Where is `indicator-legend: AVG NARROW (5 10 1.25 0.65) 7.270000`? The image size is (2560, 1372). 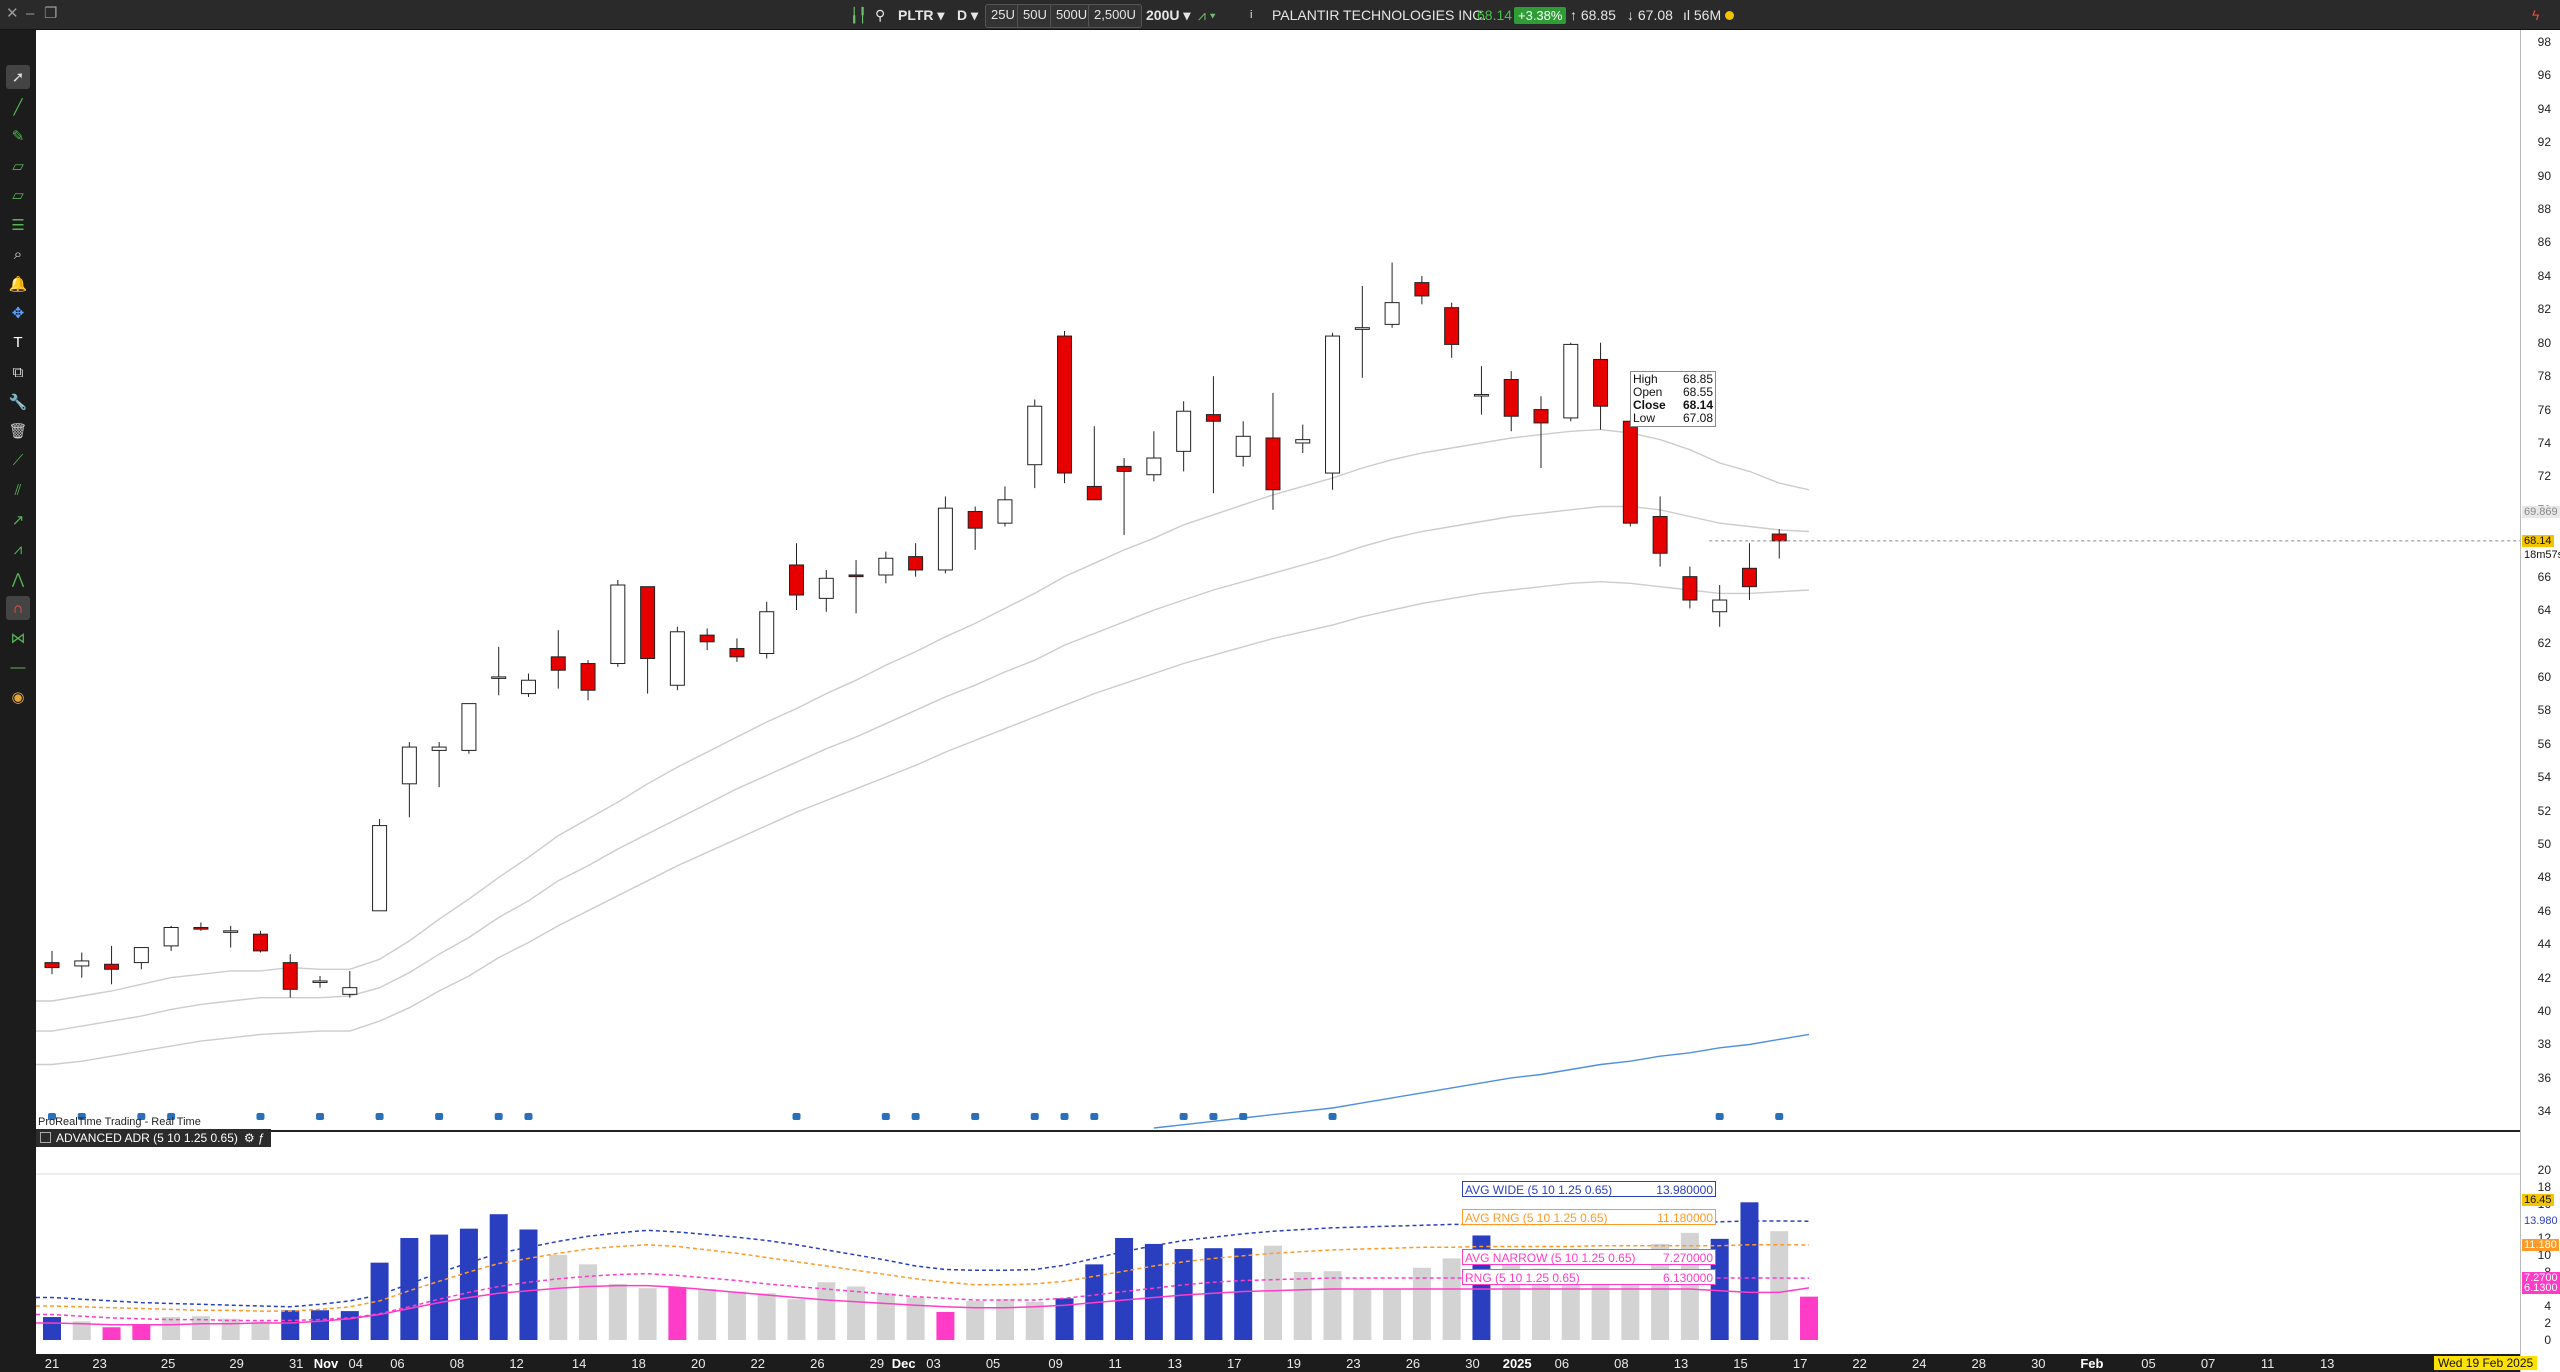
indicator-legend: AVG NARROW (5 10 1.25 0.65) 7.270000 is located at coordinates (1589, 1257).